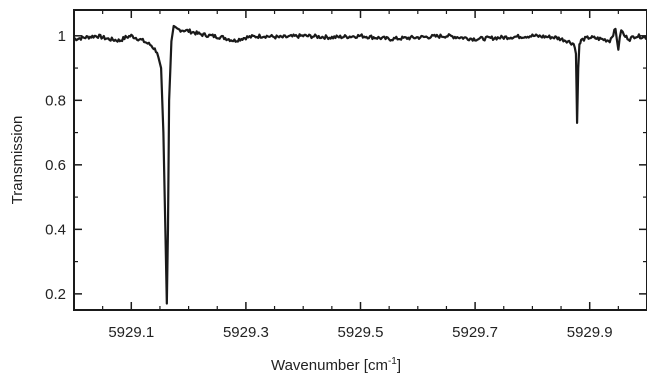  What do you see at coordinates (131, 332) in the screenshot?
I see `x-tick-label: 5929.1` at bounding box center [131, 332].